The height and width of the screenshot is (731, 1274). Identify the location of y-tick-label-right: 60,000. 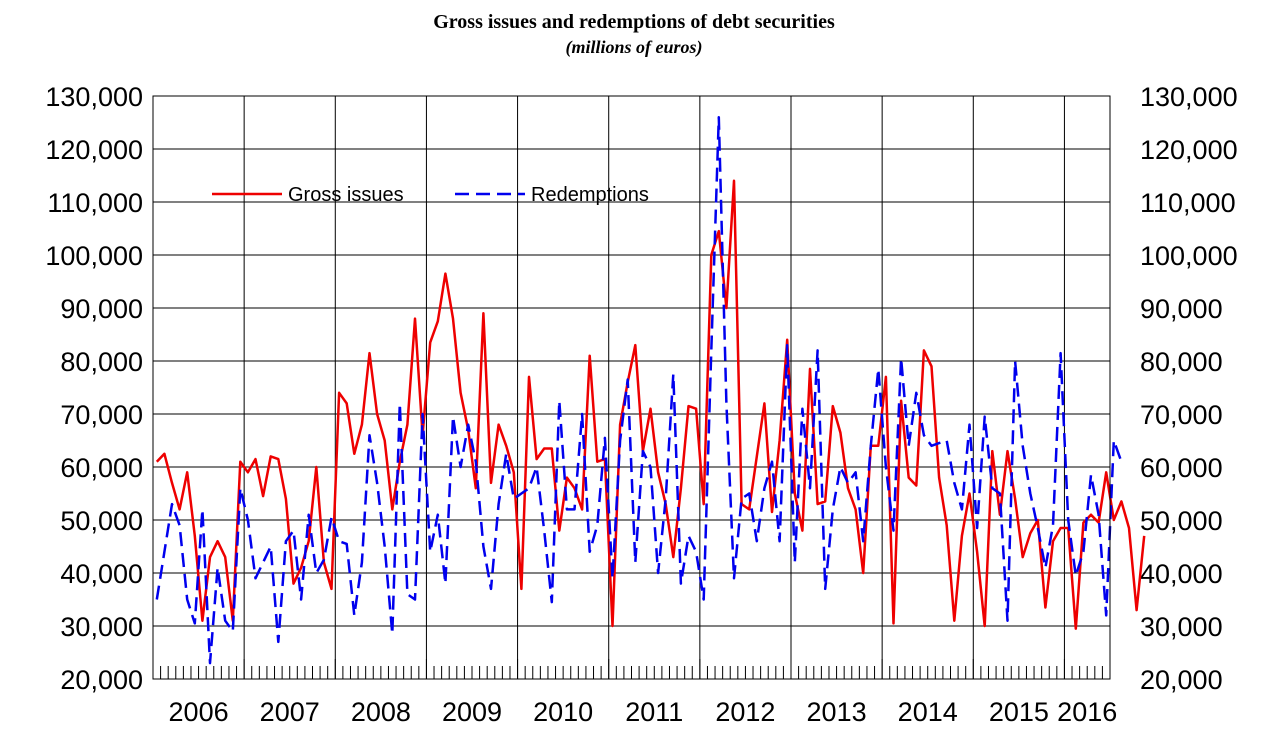
(1181, 468).